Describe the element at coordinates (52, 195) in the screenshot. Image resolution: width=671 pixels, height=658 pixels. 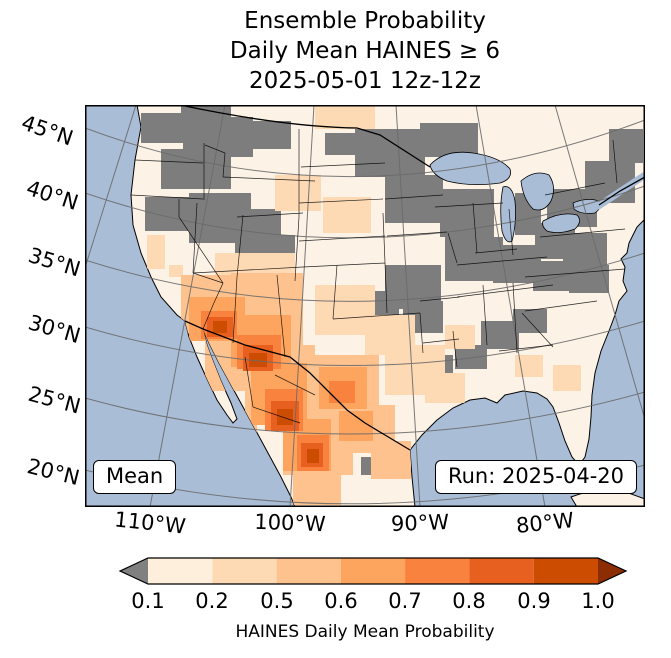
I see `lat-tick-40n: 40°N` at that location.